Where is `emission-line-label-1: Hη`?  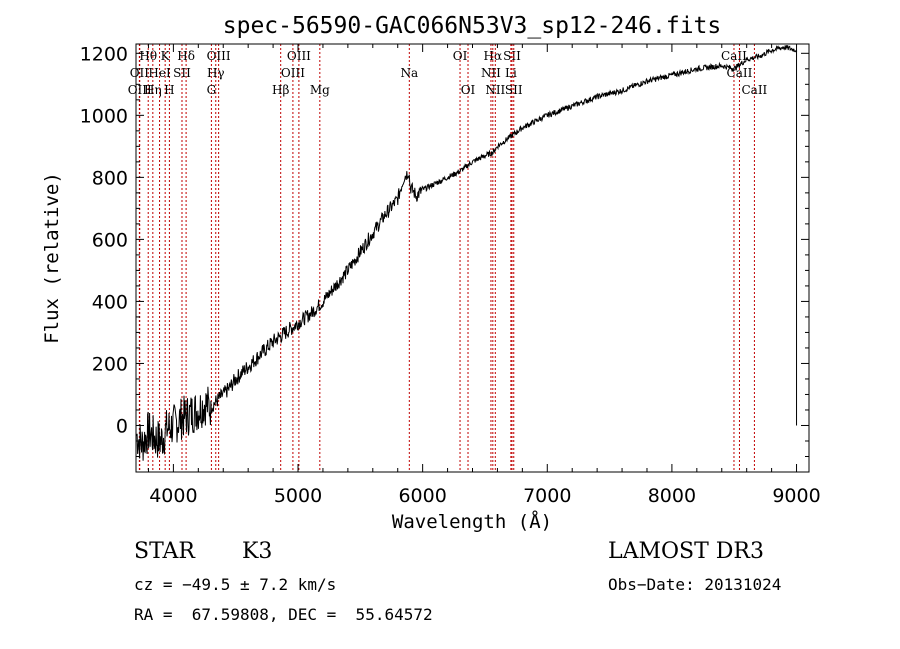
emission-line-label-1: Hη is located at coordinates (153, 90).